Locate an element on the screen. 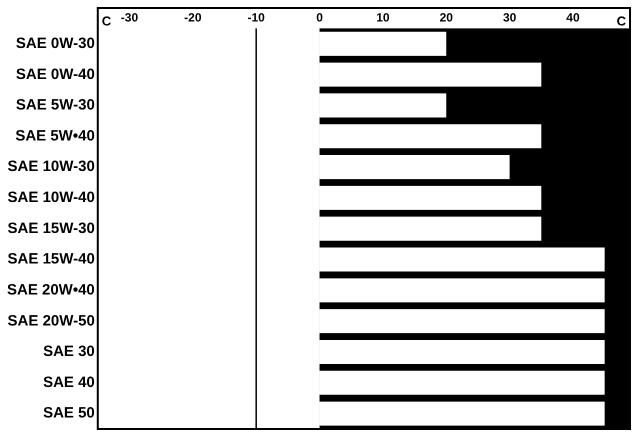 The width and height of the screenshot is (636, 441). y-tick-label: SAE 50 is located at coordinates (69, 413).